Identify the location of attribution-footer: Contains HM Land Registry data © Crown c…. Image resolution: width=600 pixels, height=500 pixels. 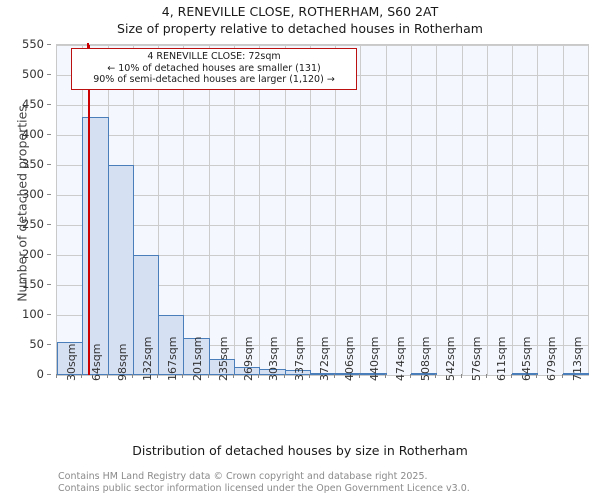
(328, 482).